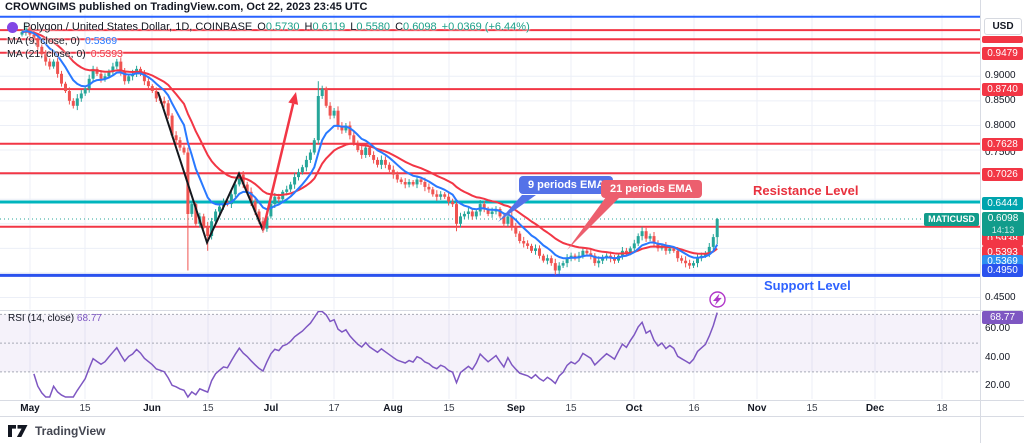  I want to click on price-tick-label: 0.8000, so click(1000, 125).